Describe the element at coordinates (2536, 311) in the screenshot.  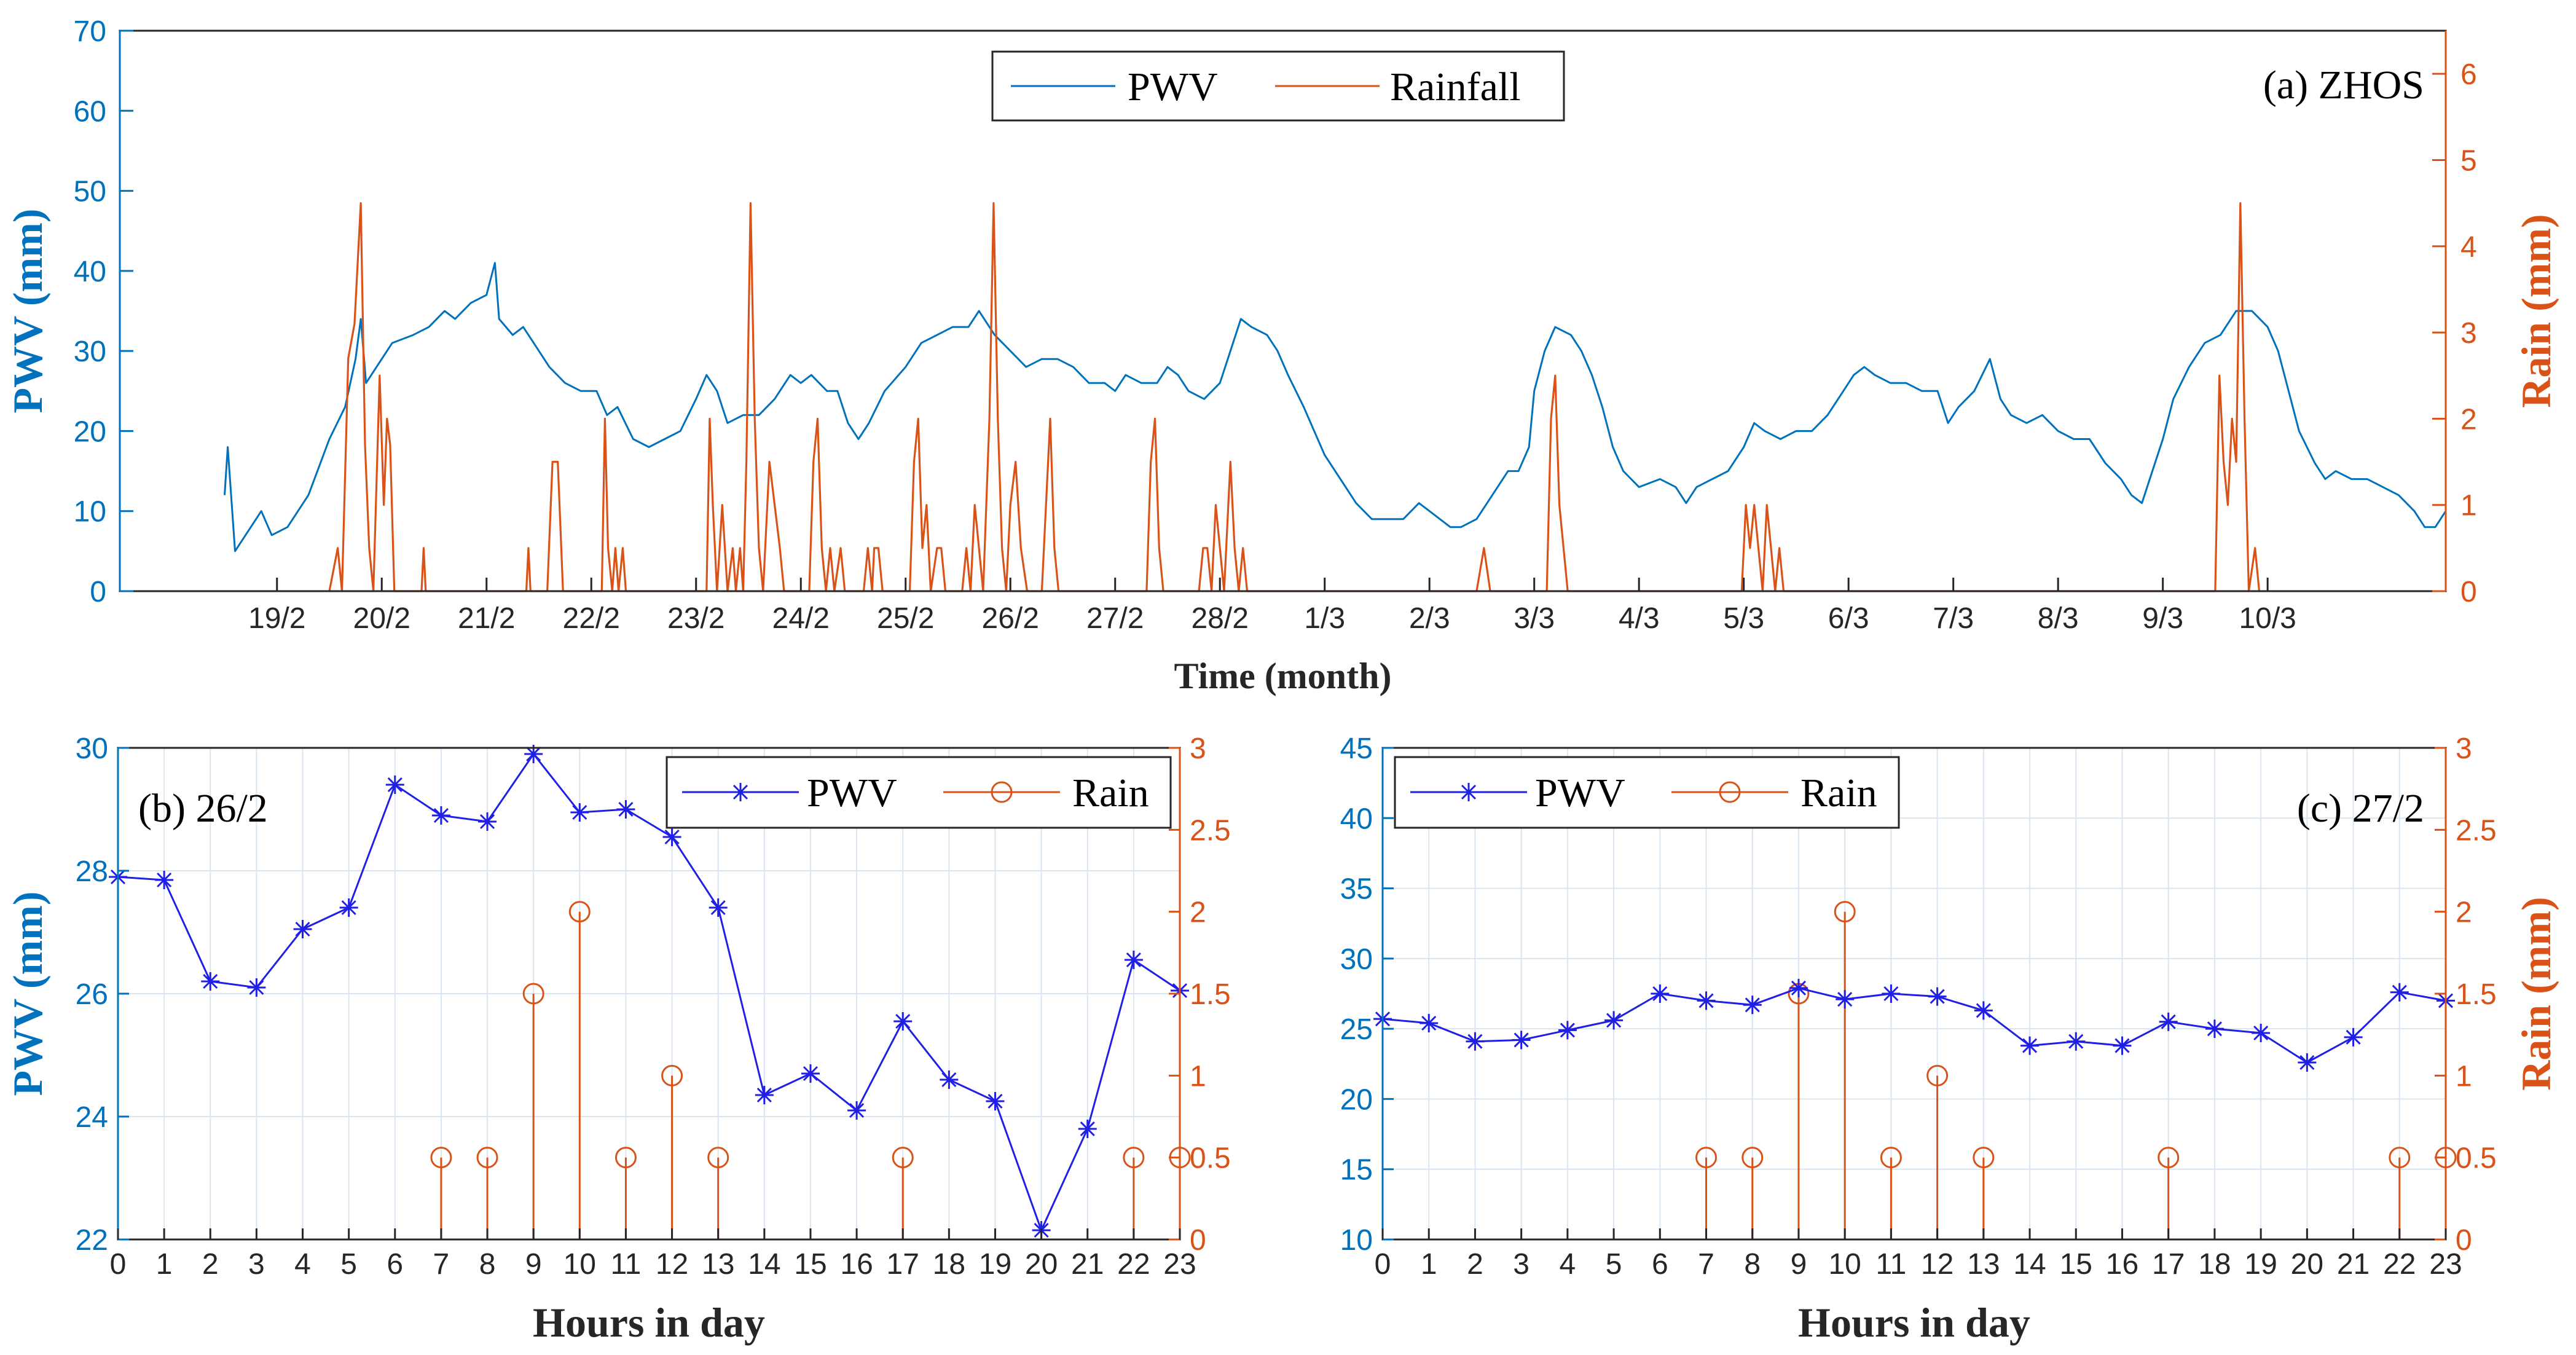
I see `y2-axis-label: Rain (mm)` at that location.